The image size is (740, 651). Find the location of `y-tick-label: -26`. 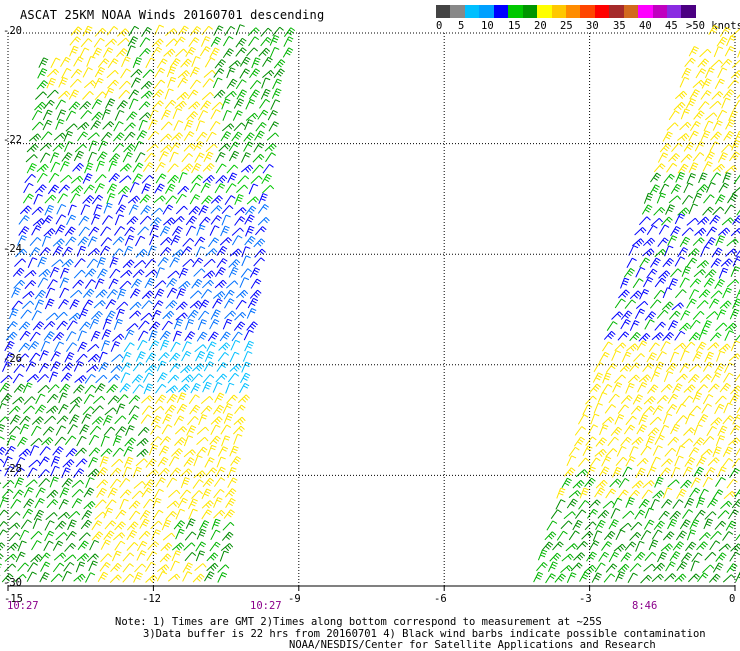

y-tick-label: -26 is located at coordinates (12, 359).